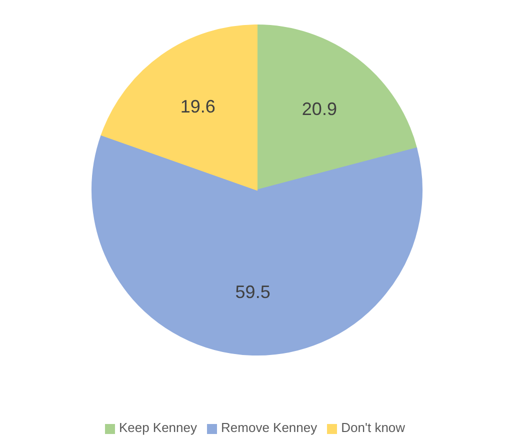 Image resolution: width=520 pixels, height=444 pixels. I want to click on legend-label: Keep Kenney, so click(158, 427).